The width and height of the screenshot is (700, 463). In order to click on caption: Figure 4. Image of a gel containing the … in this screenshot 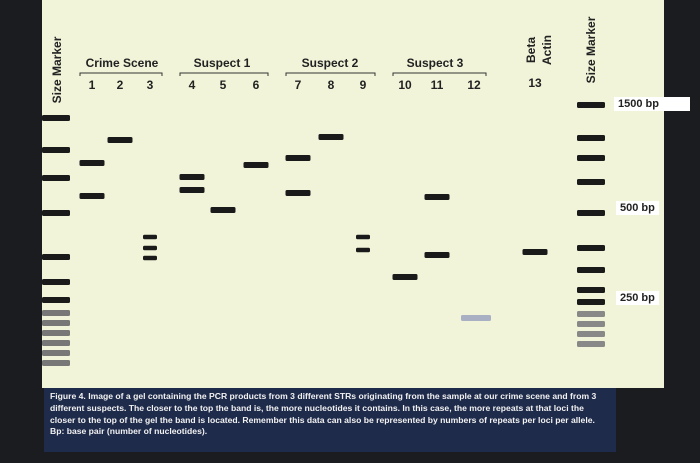, I will do `click(330, 420)`.